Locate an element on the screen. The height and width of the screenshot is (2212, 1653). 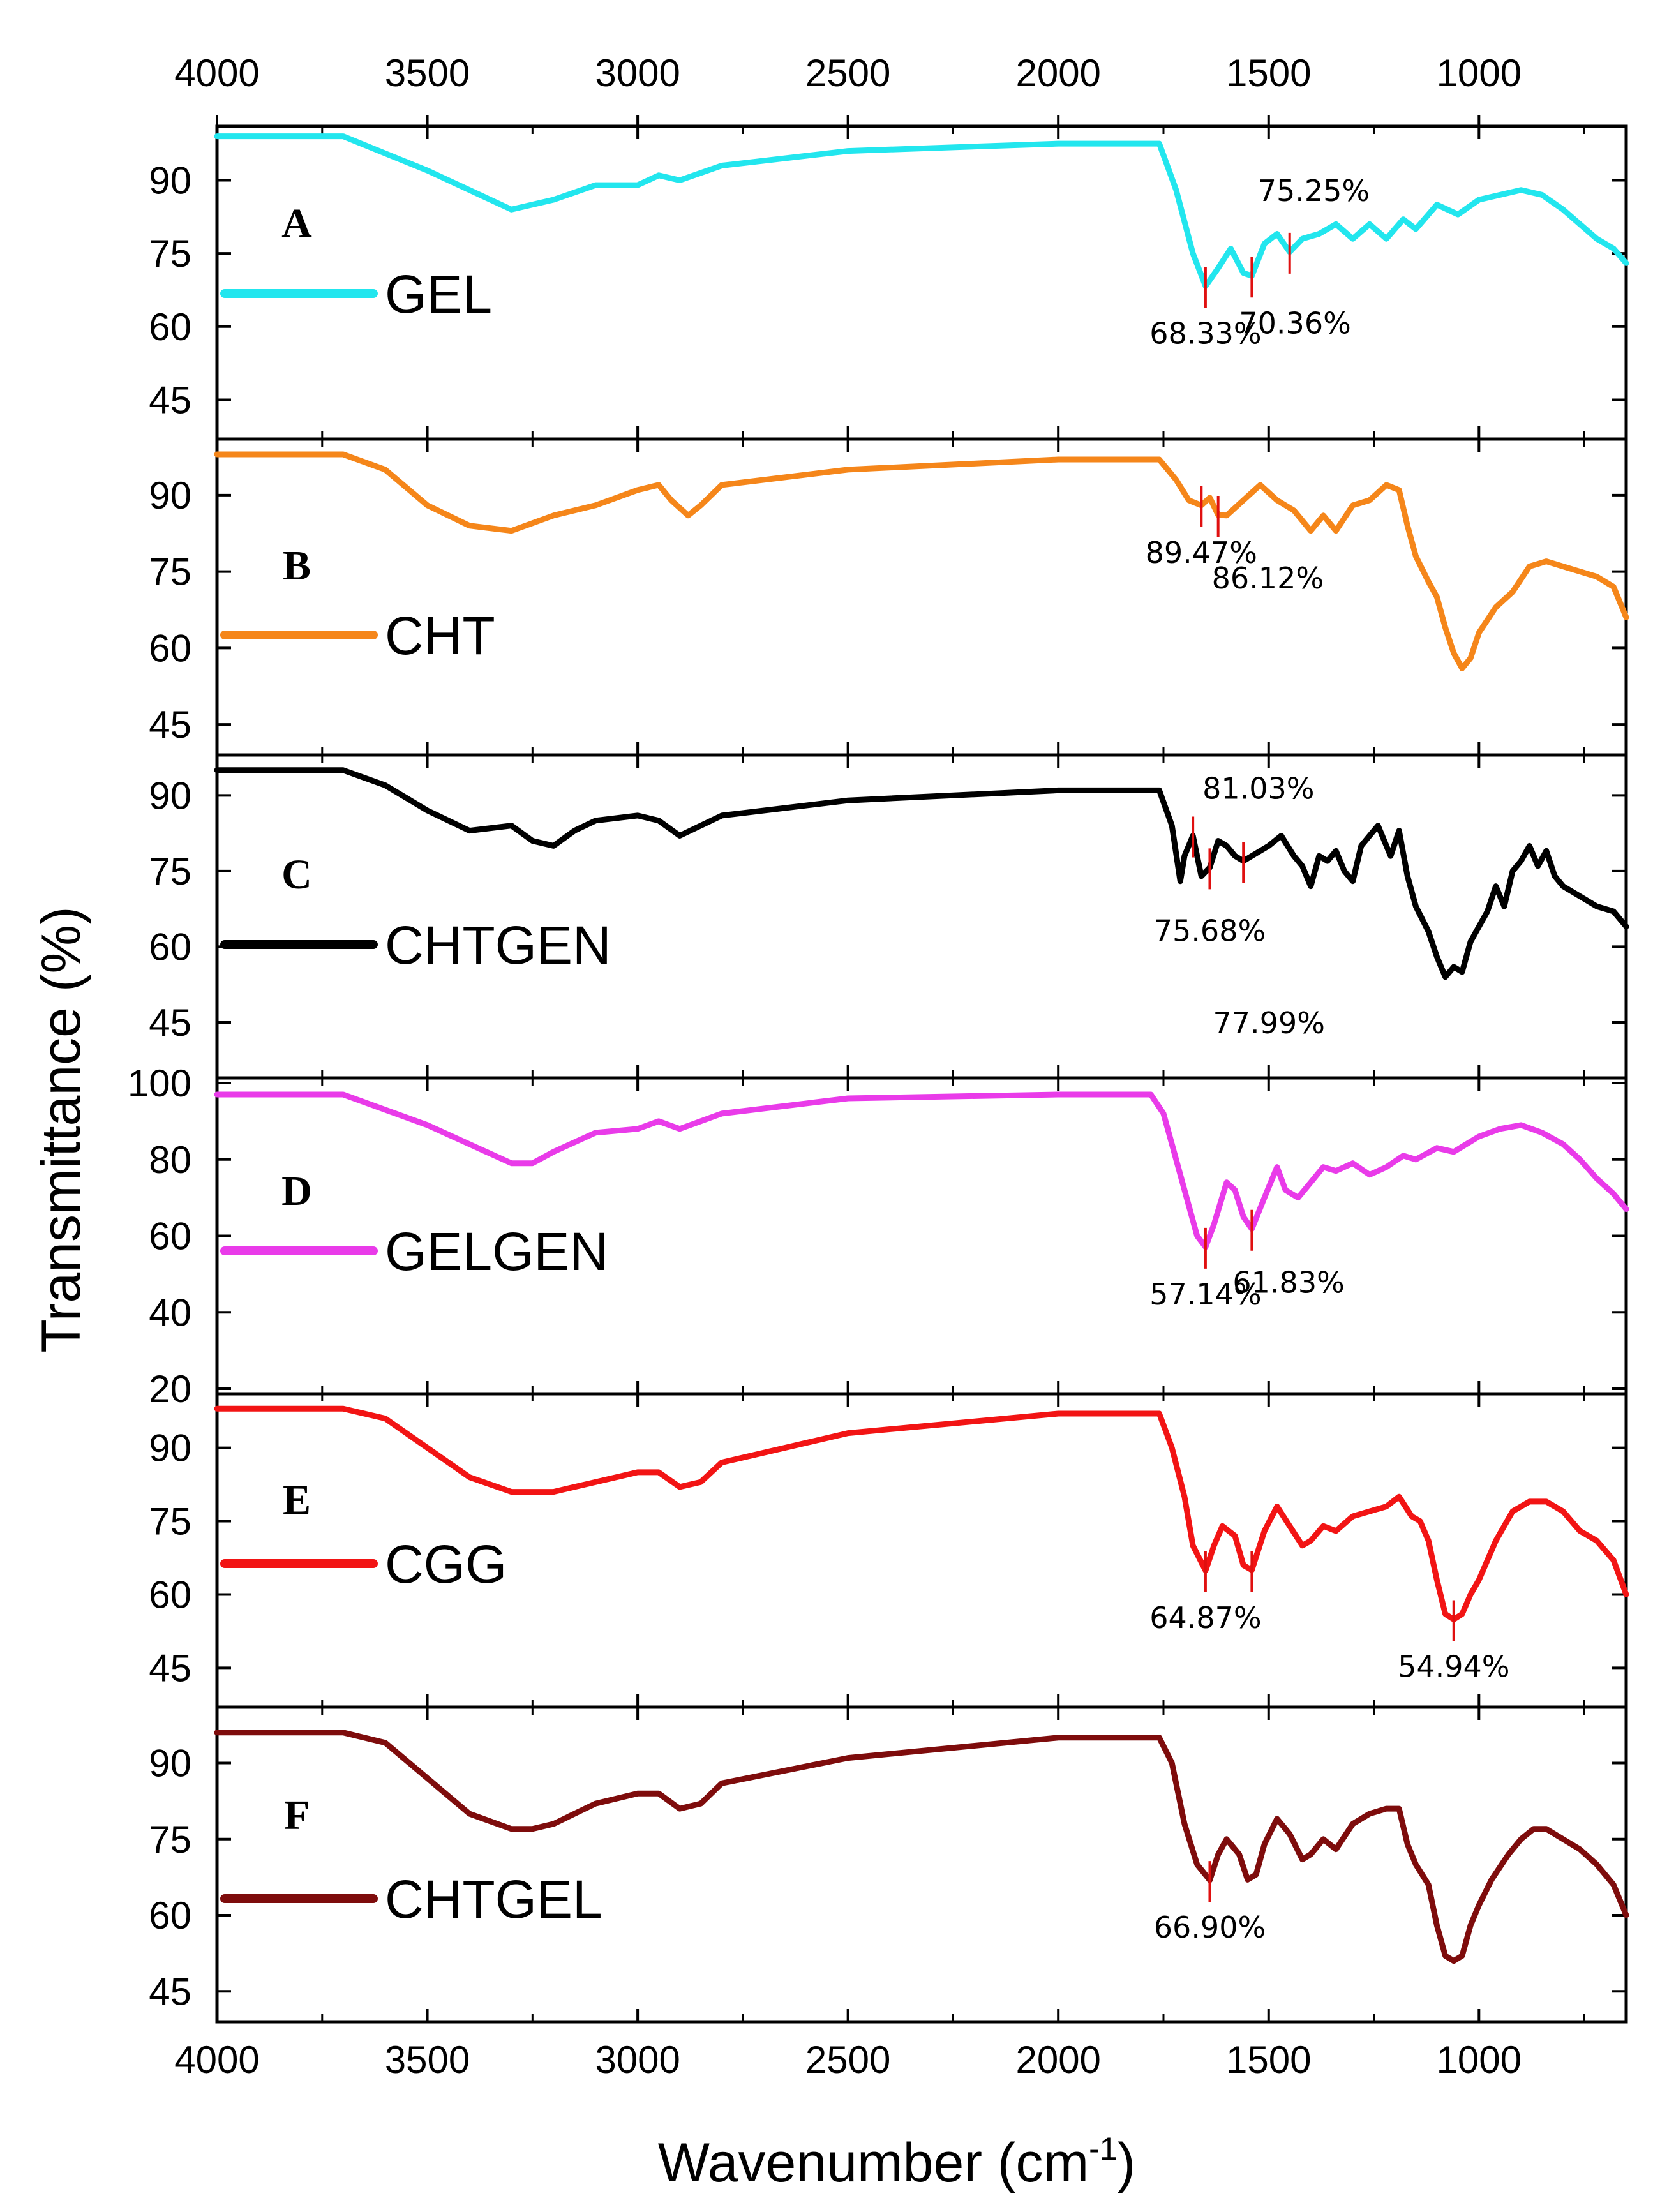
panel-frame-chtgel is located at coordinates (921, 1864).